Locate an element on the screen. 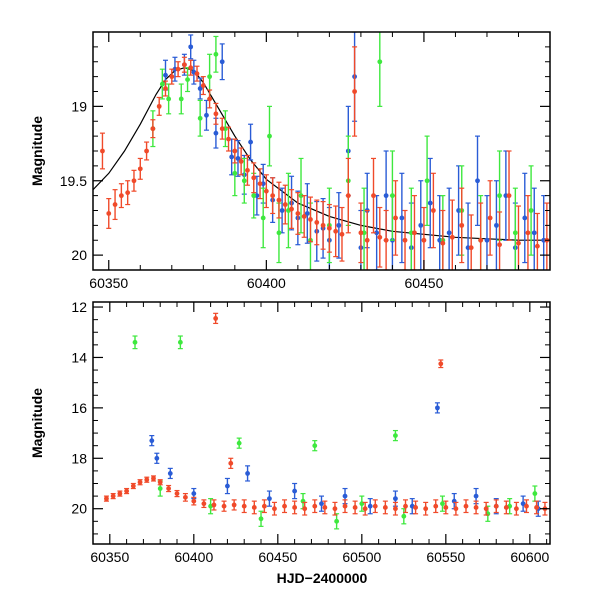 The width and height of the screenshot is (600, 600). top-y-tick-label: 20 is located at coordinates (79, 255).